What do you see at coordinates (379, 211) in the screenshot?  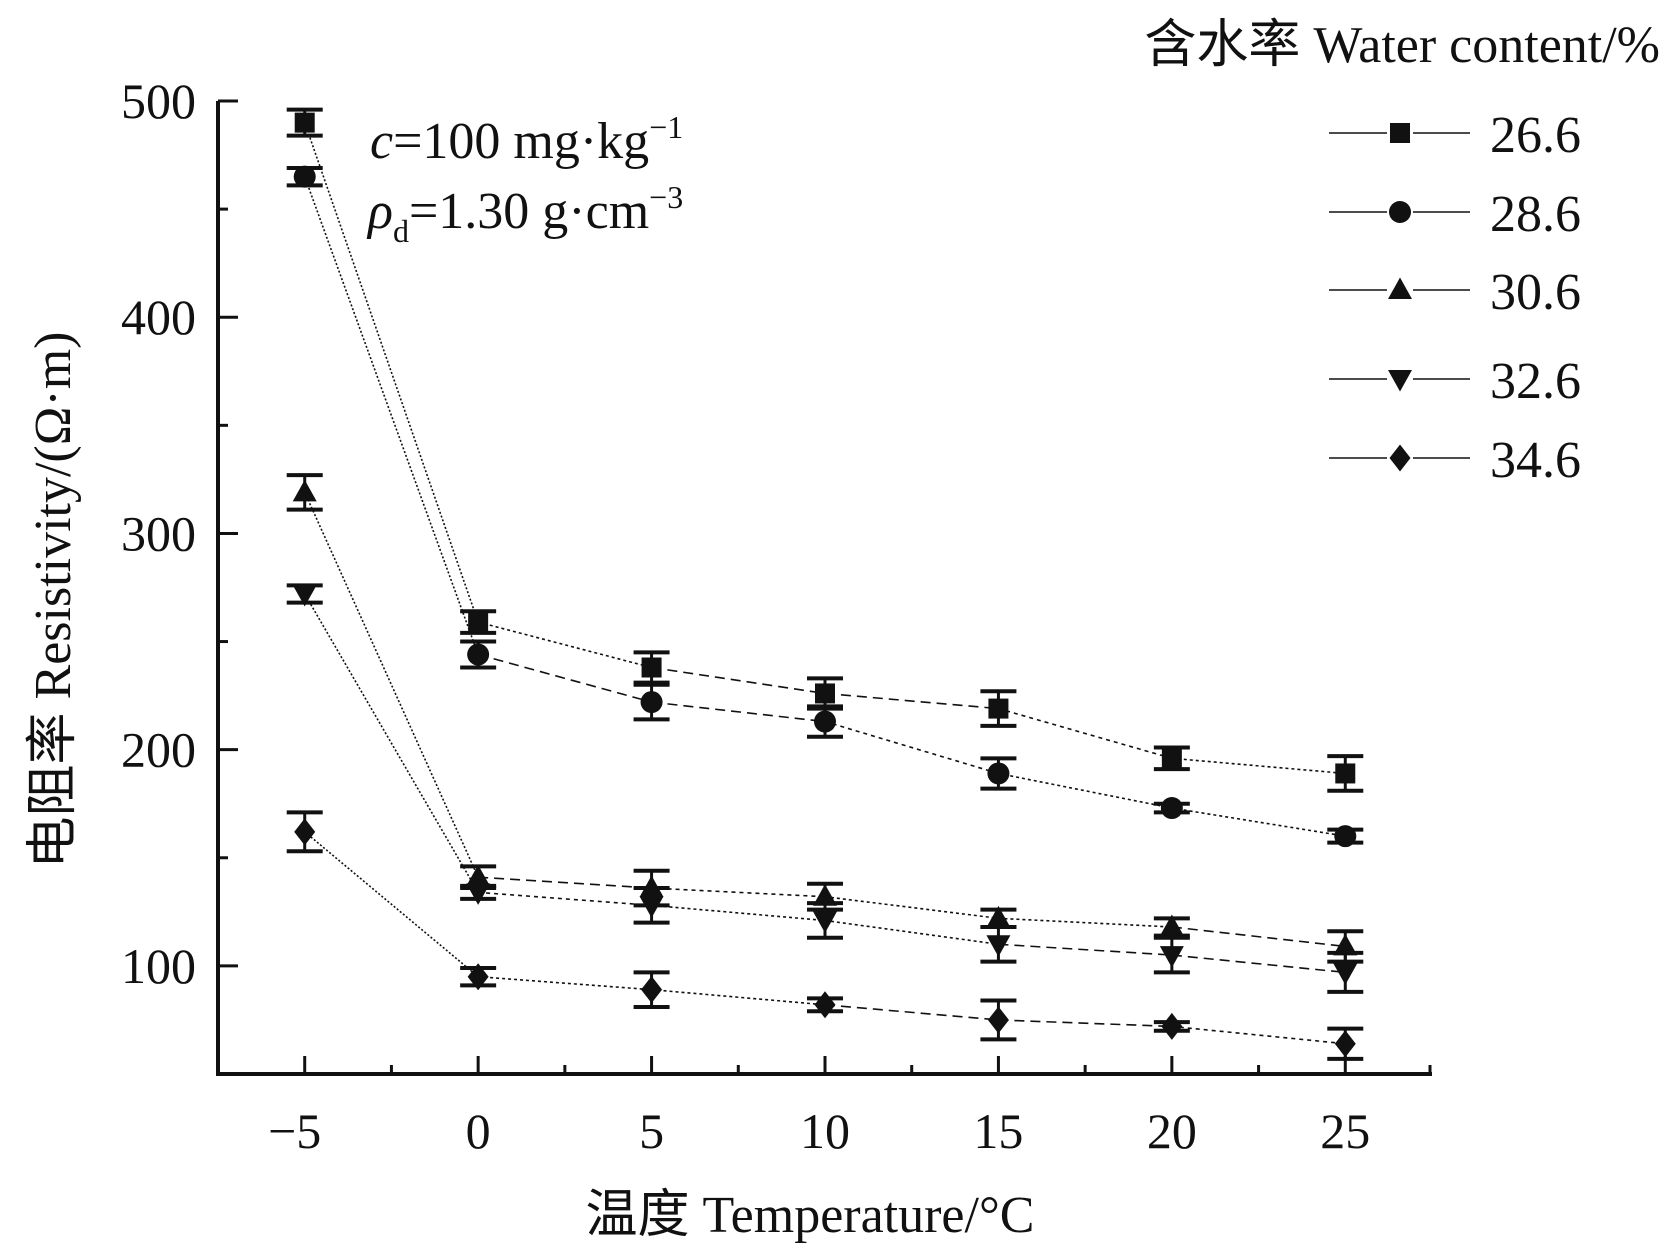 I see `annotation-var-rho: ρ` at bounding box center [379, 211].